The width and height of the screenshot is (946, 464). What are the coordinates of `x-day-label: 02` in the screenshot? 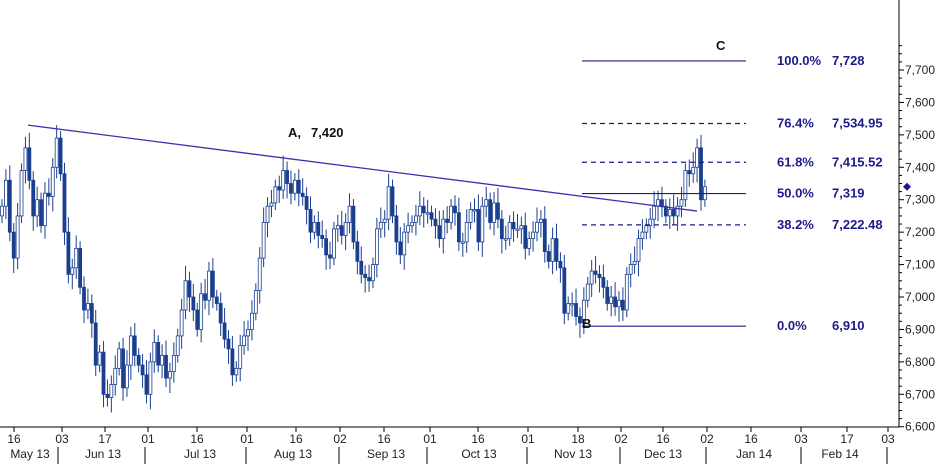 It's located at (621, 439).